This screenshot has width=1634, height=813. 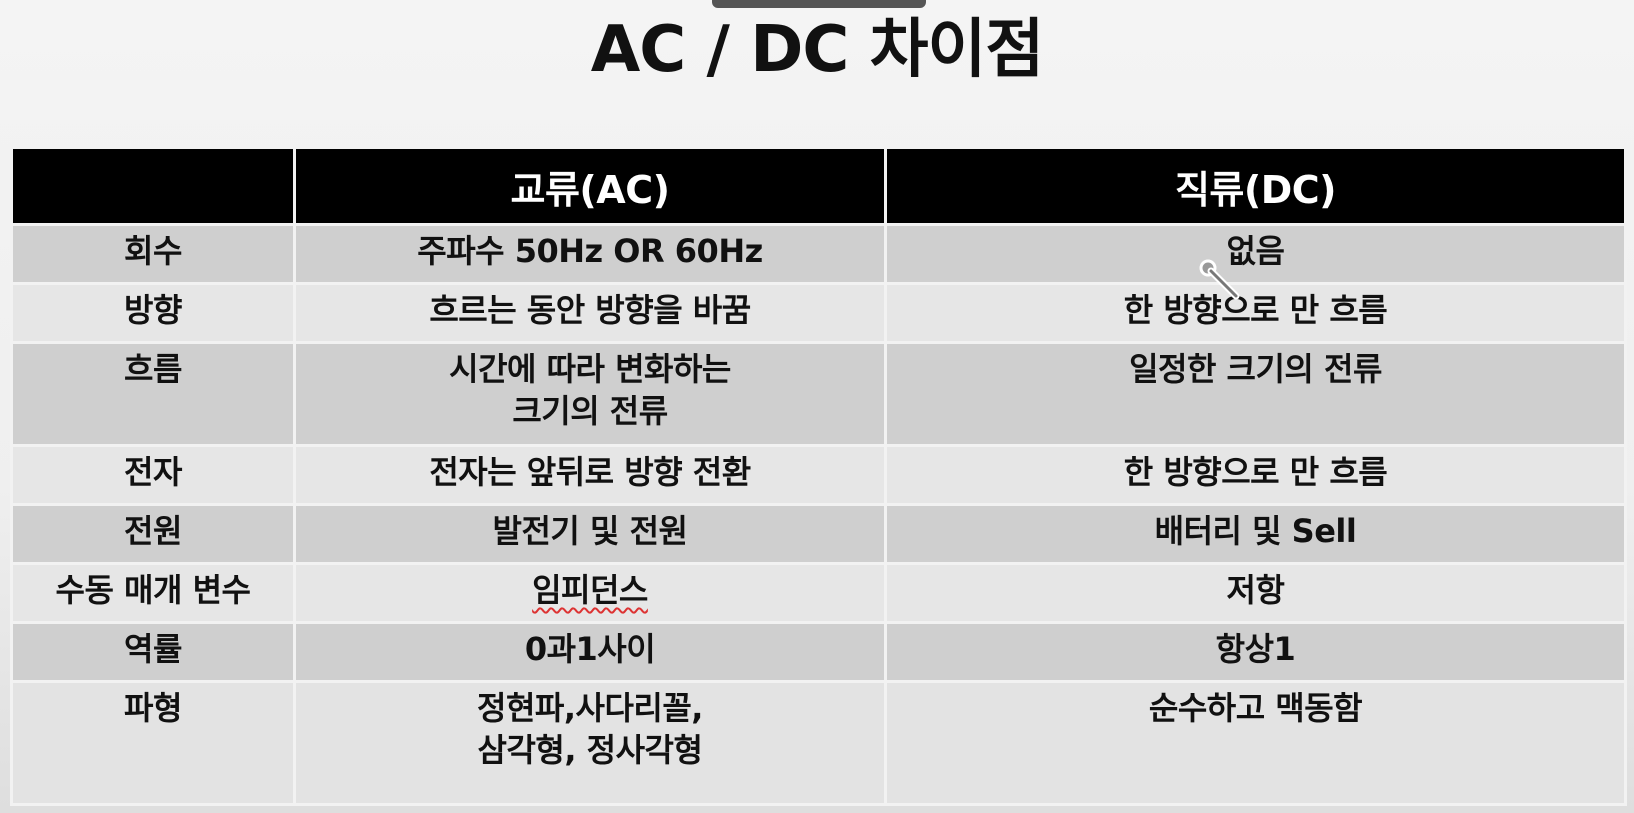 What do you see at coordinates (153, 652) in the screenshot?
I see `row-label: 역률` at bounding box center [153, 652].